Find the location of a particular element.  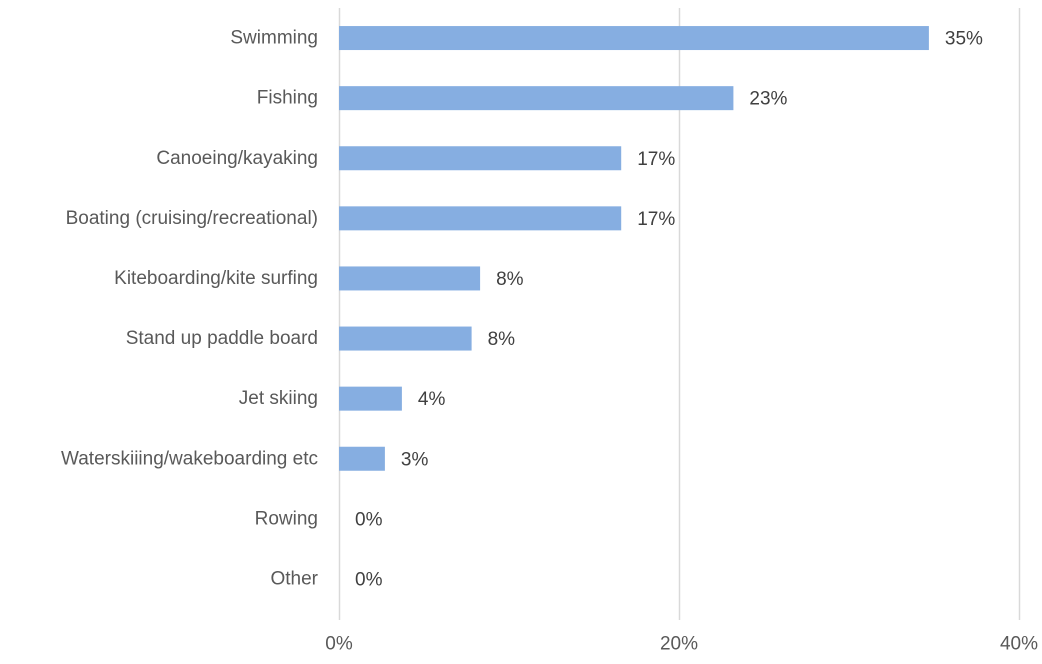

bar-jet-skiing is located at coordinates (370, 398).